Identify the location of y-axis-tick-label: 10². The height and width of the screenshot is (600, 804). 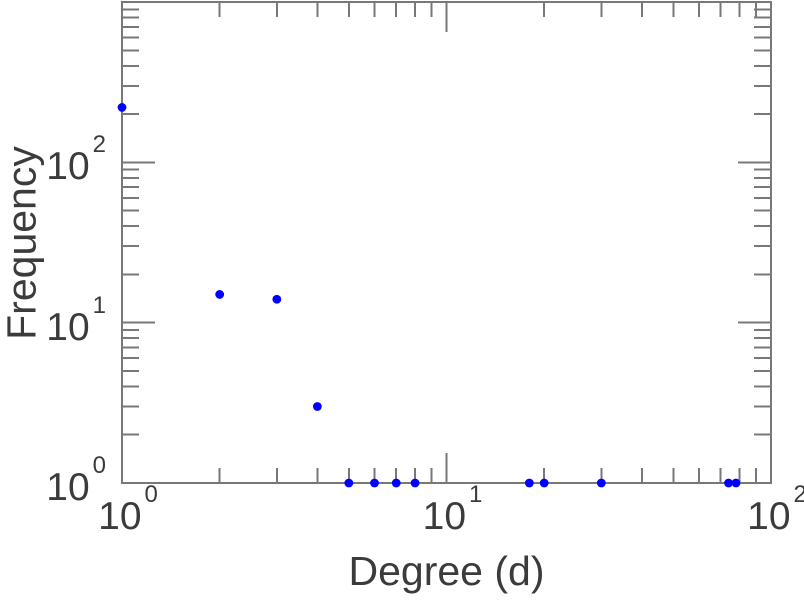
(76, 160).